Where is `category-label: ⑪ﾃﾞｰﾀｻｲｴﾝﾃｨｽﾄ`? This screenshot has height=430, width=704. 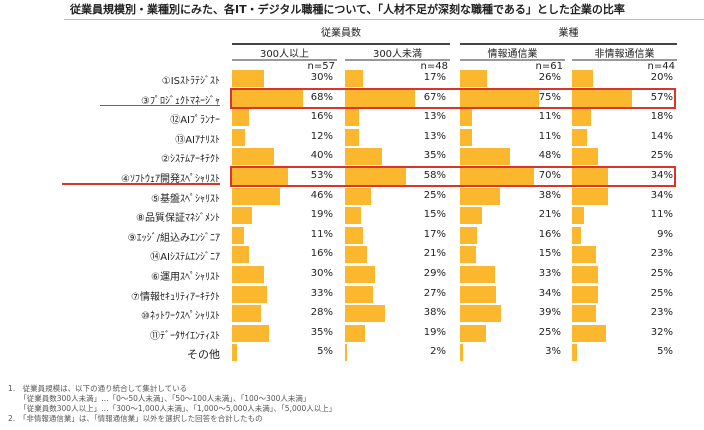 category-label: ⑪ﾃﾞｰﾀｻｲｴﾝﾃｨｽﾄ is located at coordinates (185, 336).